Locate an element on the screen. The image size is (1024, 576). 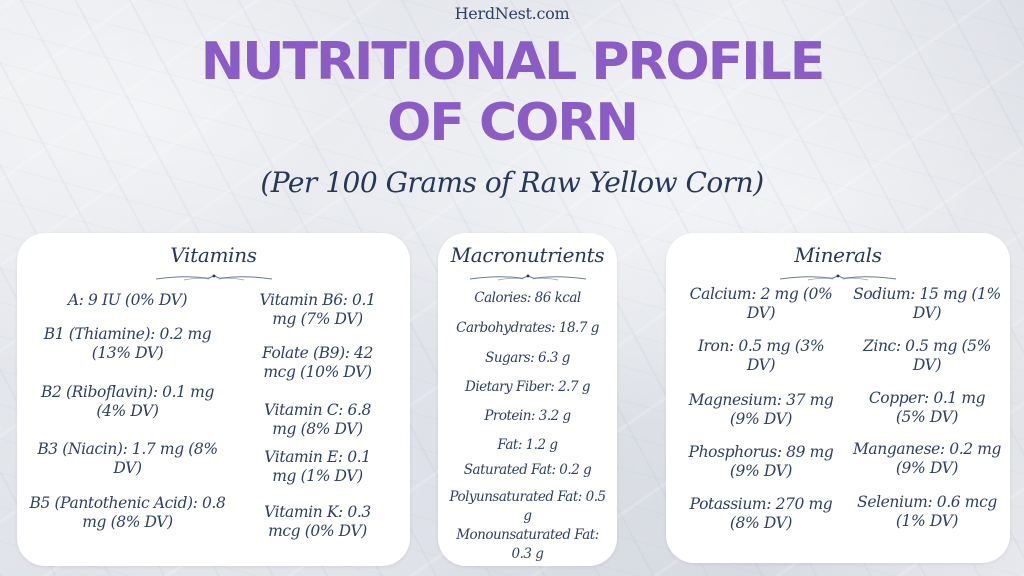
minerals-card-title: Minerals is located at coordinates (838, 255).